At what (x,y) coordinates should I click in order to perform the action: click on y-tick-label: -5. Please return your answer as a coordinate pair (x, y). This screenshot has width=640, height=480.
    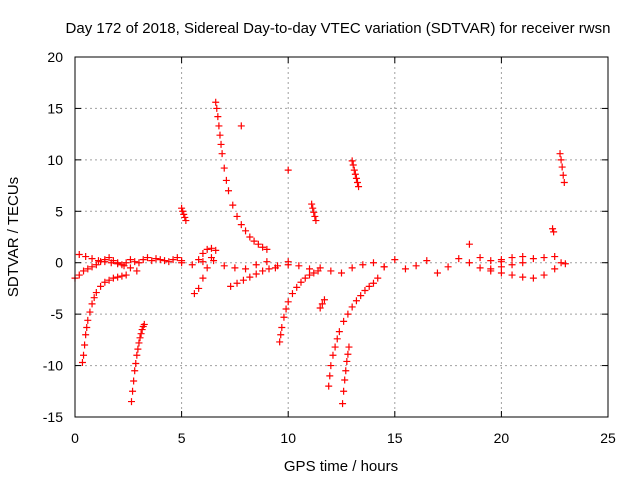
    Looking at the image, I should click on (57, 314).